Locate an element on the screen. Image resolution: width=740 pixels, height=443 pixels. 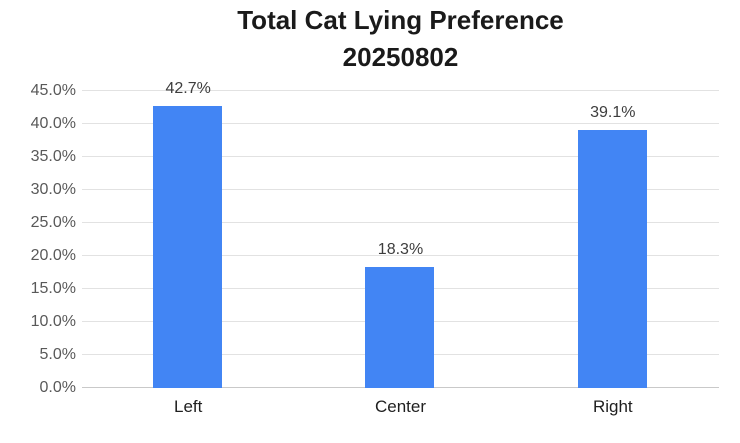
chart-title-block: Total Cat Lying Preference 20250802 is located at coordinates (400, 39).